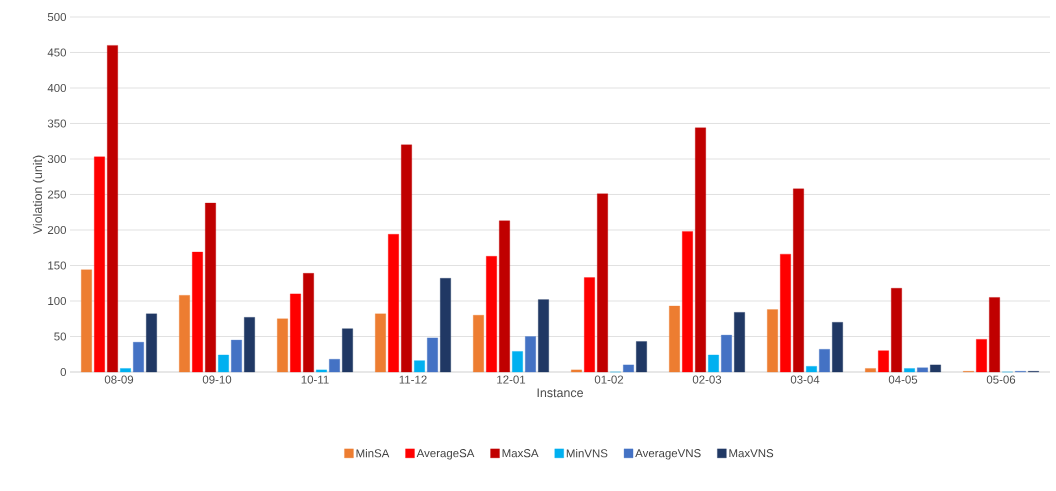 The width and height of the screenshot is (1056, 491). I want to click on y-tick-label: 350, so click(57, 123).